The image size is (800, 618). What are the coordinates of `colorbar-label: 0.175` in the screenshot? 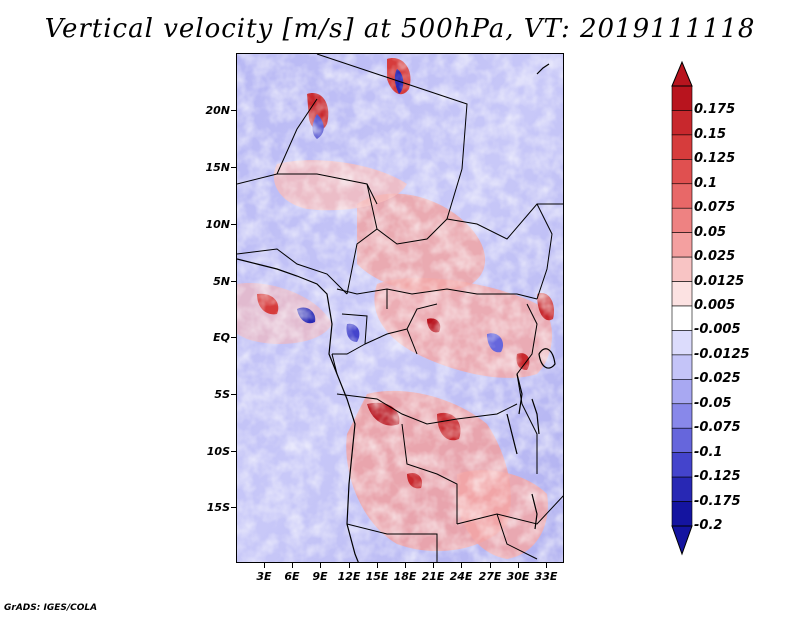 It's located at (715, 110).